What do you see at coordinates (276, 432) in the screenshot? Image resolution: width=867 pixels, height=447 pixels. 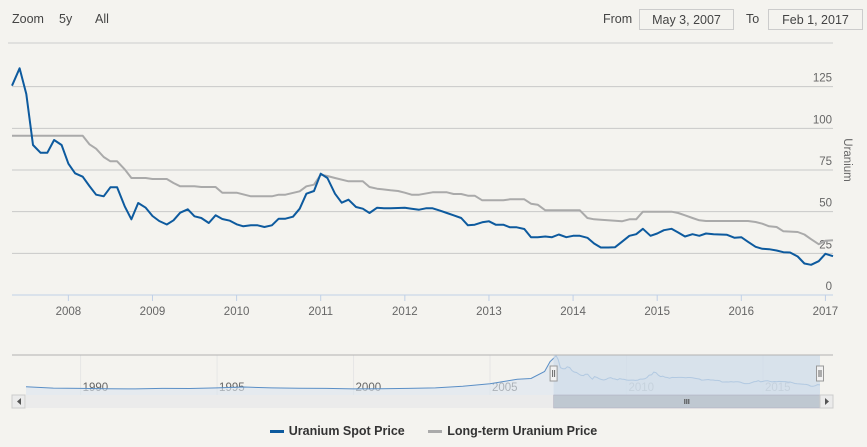 I see `spot-swatch` at bounding box center [276, 432].